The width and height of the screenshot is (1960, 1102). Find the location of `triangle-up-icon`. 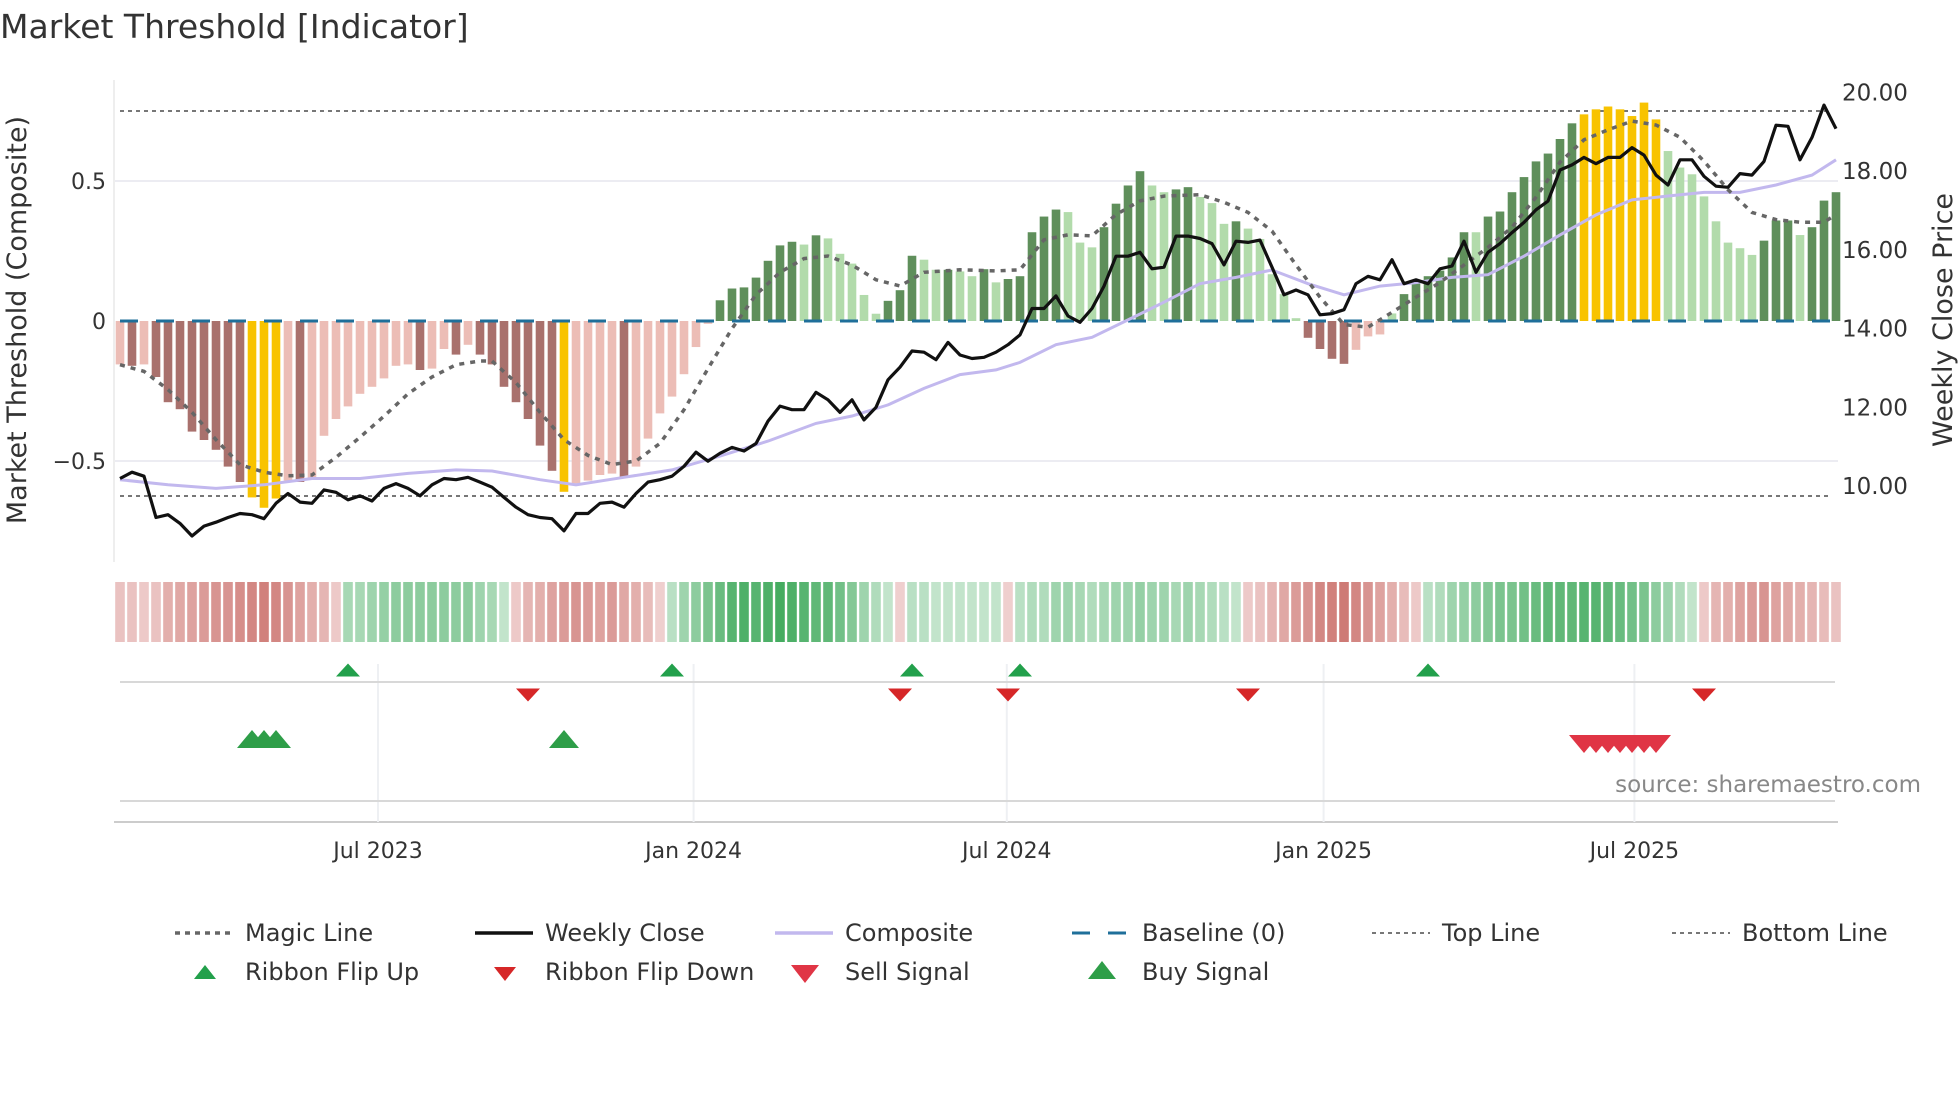

triangle-up-icon is located at coordinates (205, 972).